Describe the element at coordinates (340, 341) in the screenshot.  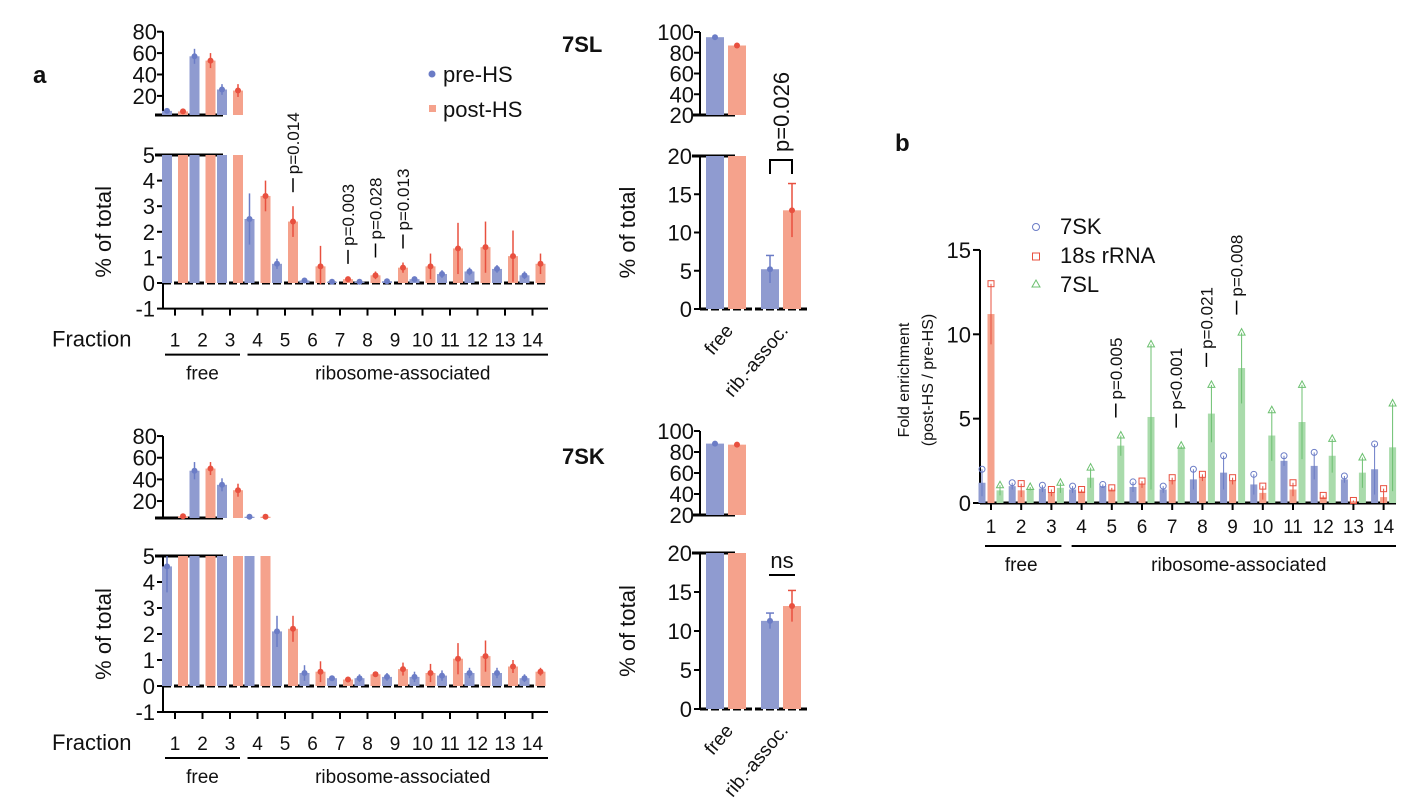
I see `x-tick-label: 7` at that location.